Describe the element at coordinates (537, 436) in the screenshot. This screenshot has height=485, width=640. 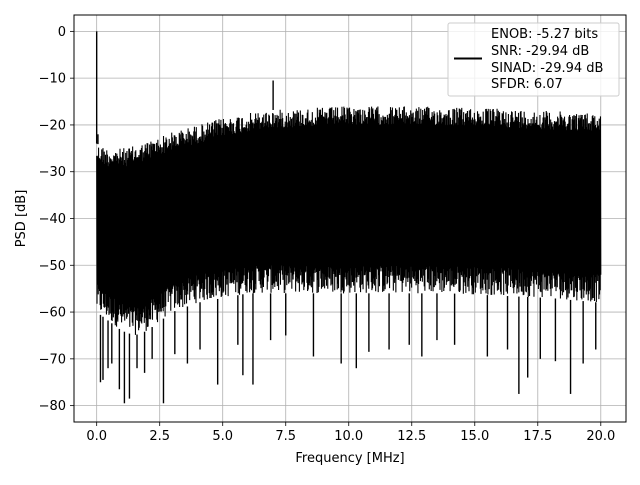
I see `x-tick-label: 17.5` at that location.